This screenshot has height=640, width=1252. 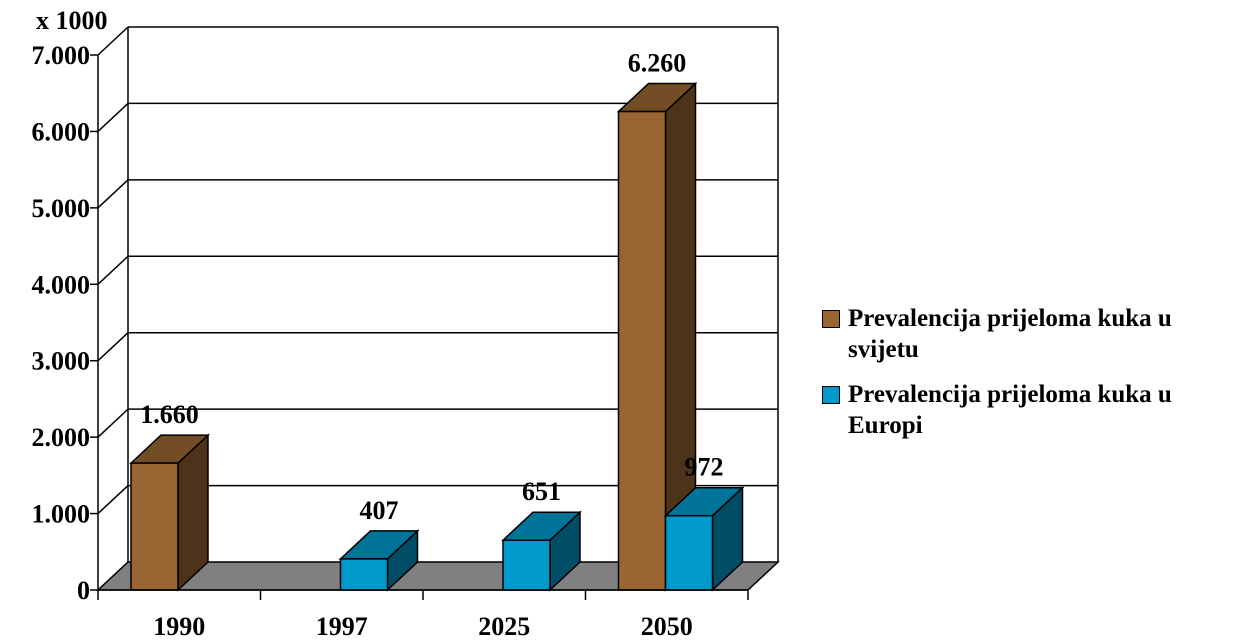 What do you see at coordinates (704, 467) in the screenshot?
I see `data-label-s1-c3: 972` at bounding box center [704, 467].